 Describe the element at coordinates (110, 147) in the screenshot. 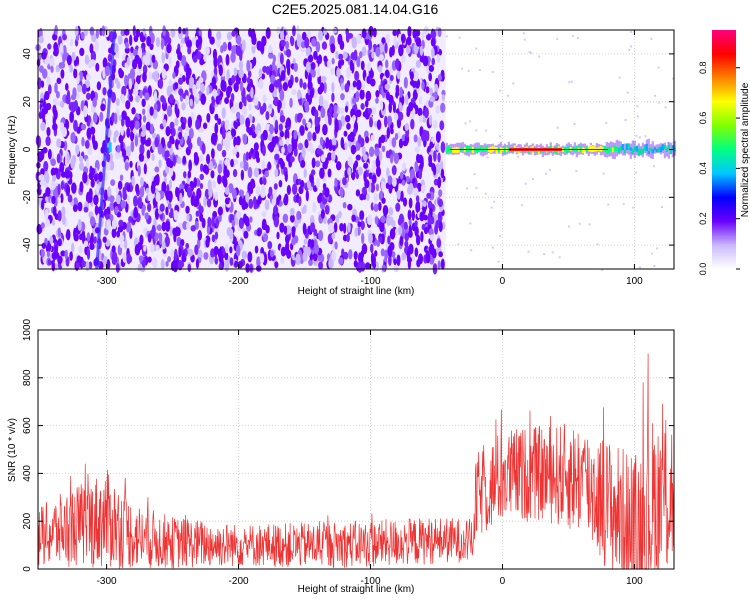

I see `spectrogram-streak-peak` at that location.